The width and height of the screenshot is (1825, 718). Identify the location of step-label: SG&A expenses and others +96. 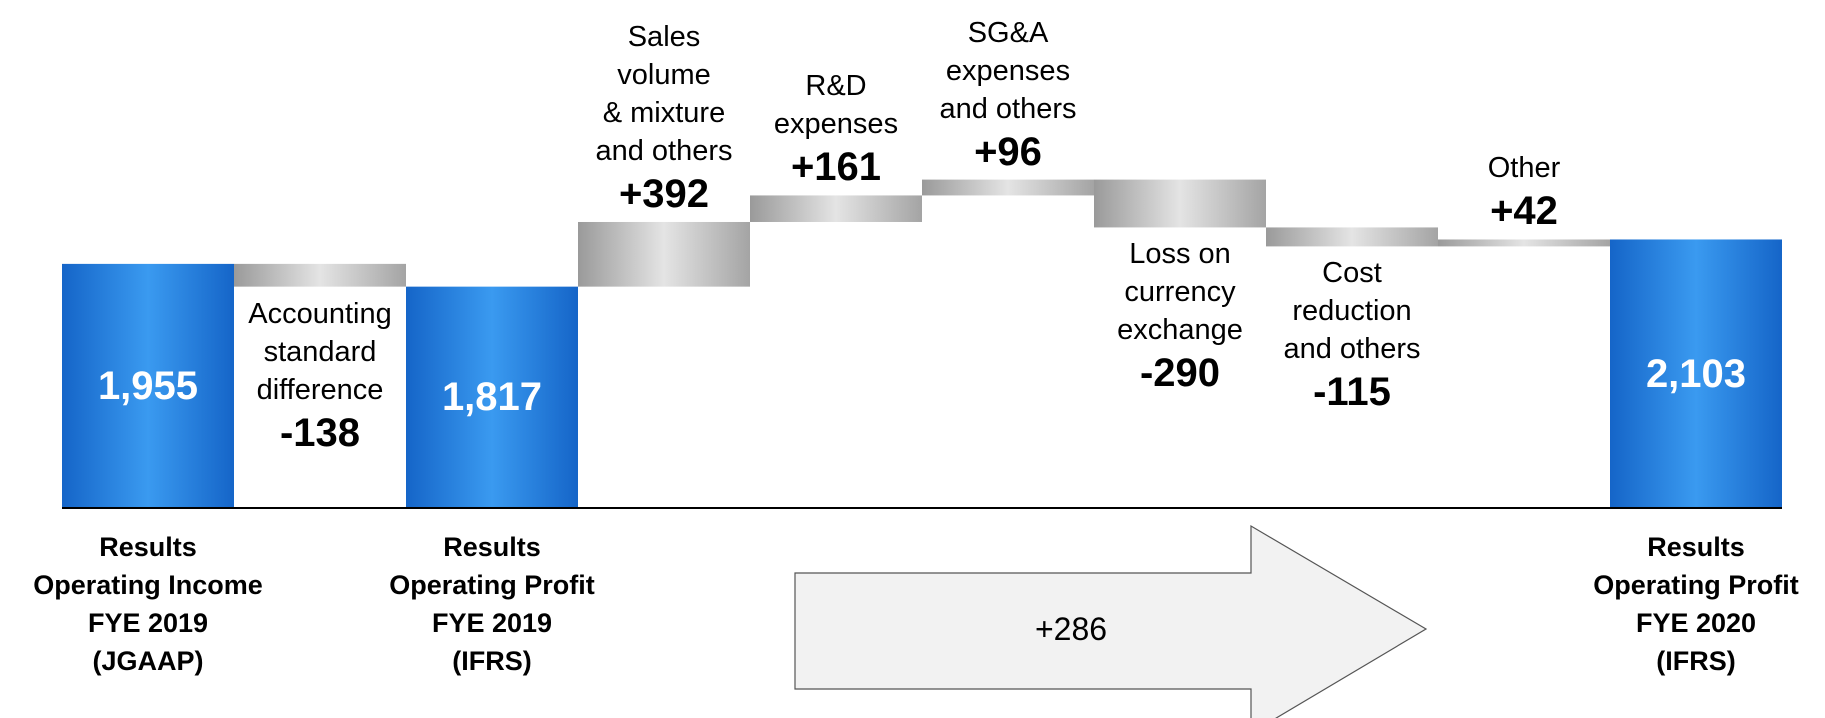
(1008, 95).